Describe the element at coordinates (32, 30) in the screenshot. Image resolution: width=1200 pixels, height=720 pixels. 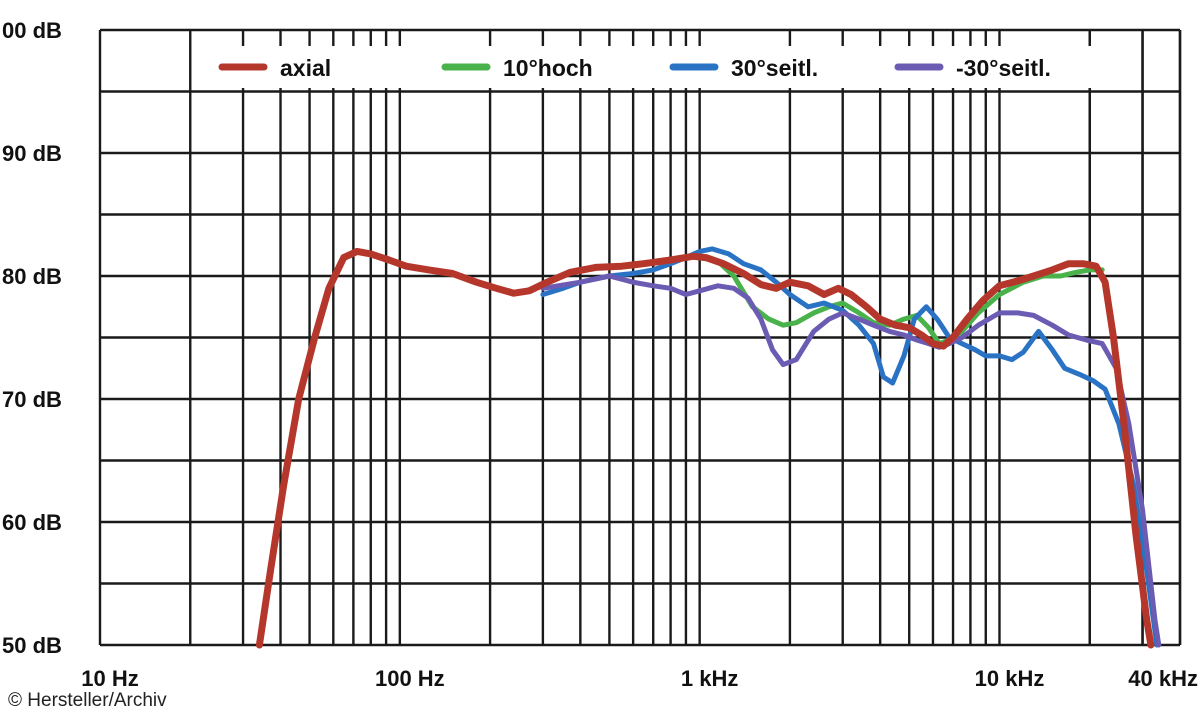
I see `y-tick-label: 00 dB` at that location.